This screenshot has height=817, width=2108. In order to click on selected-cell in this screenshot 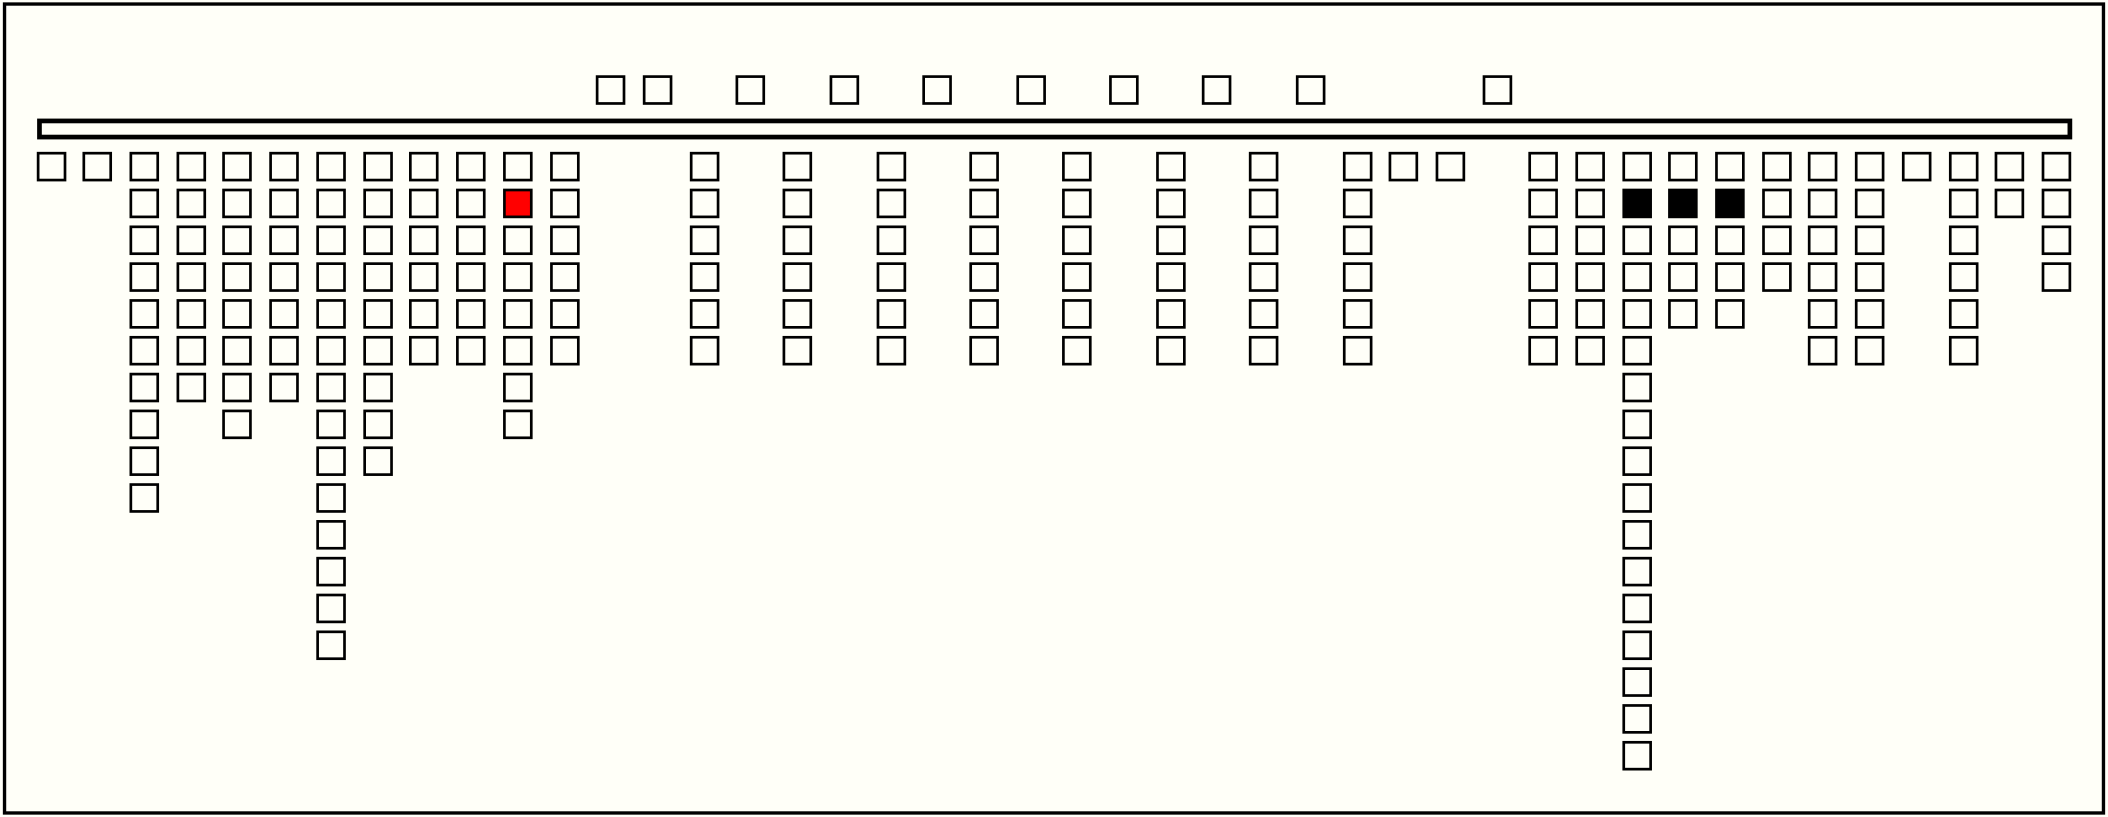, I will do `click(518, 203)`.